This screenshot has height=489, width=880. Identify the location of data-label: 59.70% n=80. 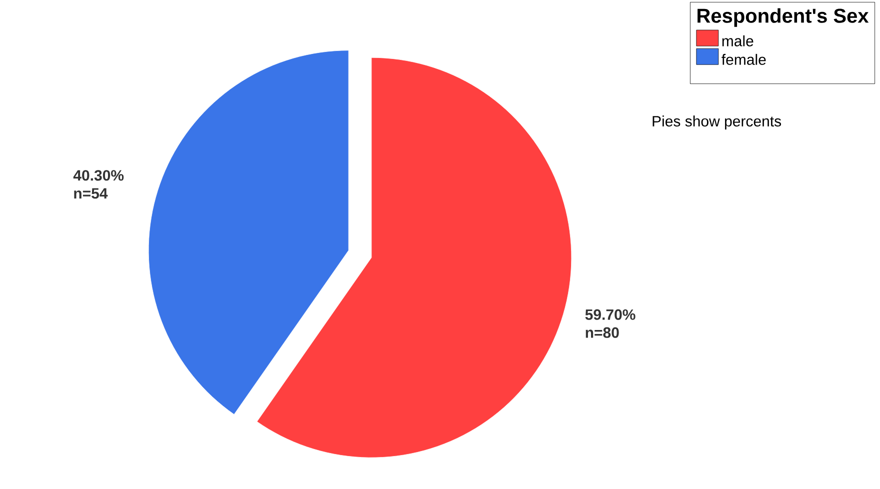
(610, 323).